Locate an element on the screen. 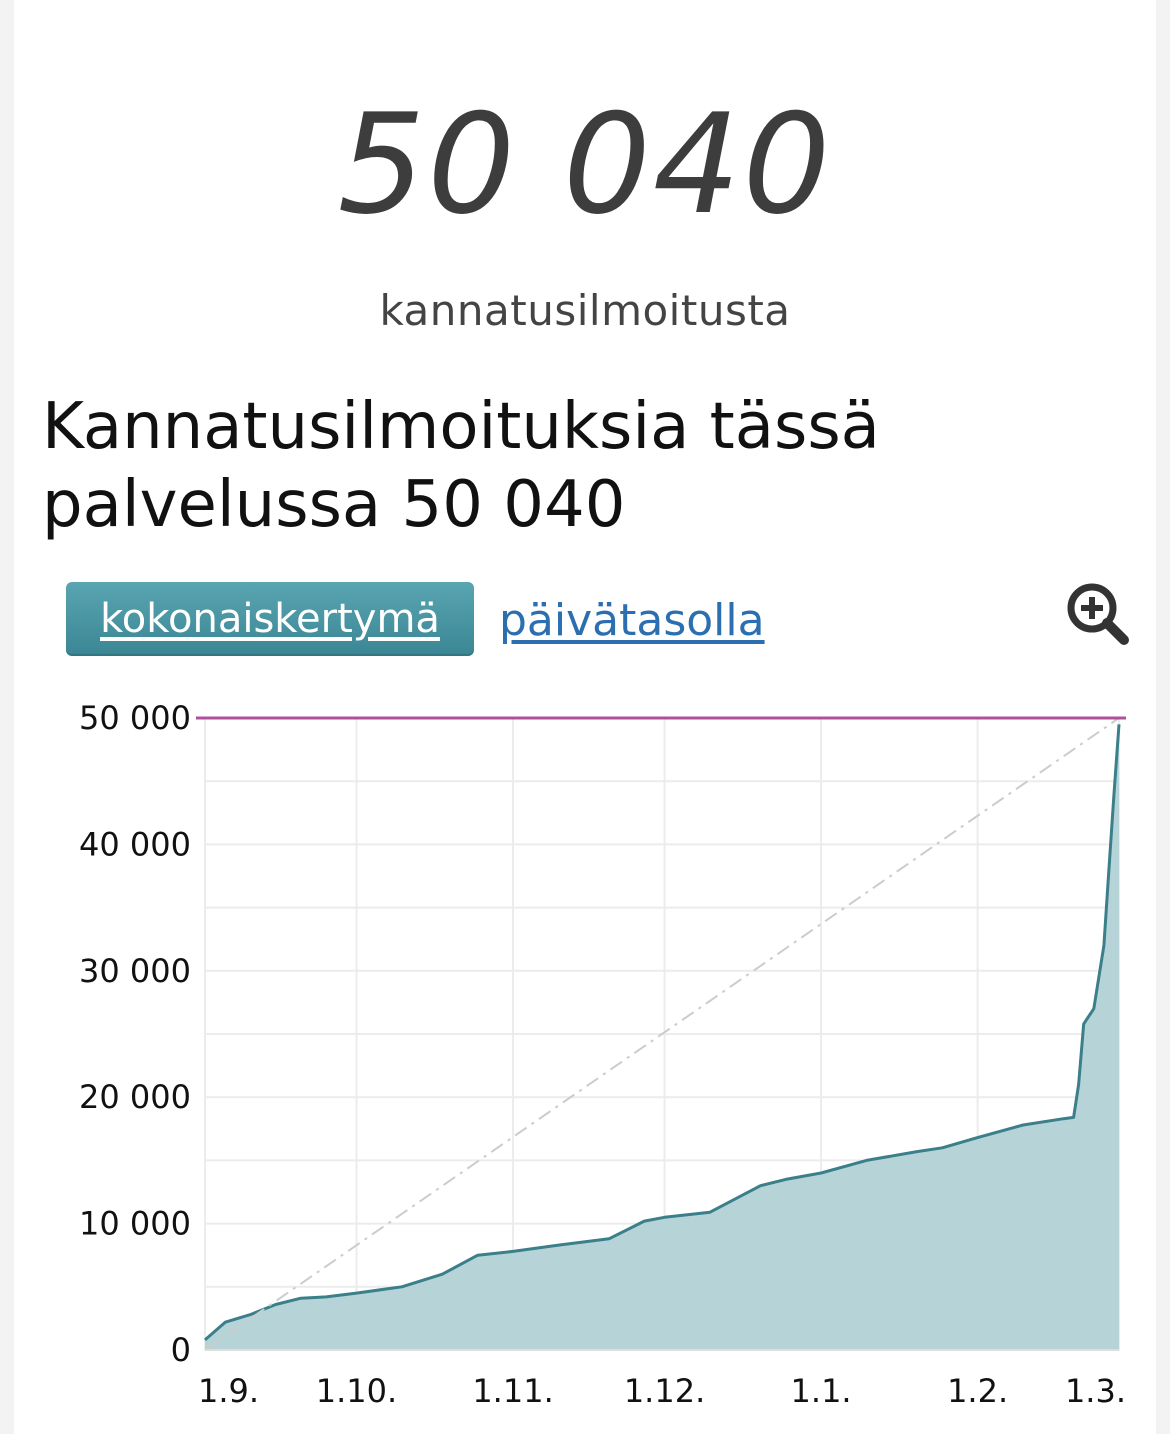 This screenshot has width=1170, height=1434. zoom-in-icon is located at coordinates (1098, 614).